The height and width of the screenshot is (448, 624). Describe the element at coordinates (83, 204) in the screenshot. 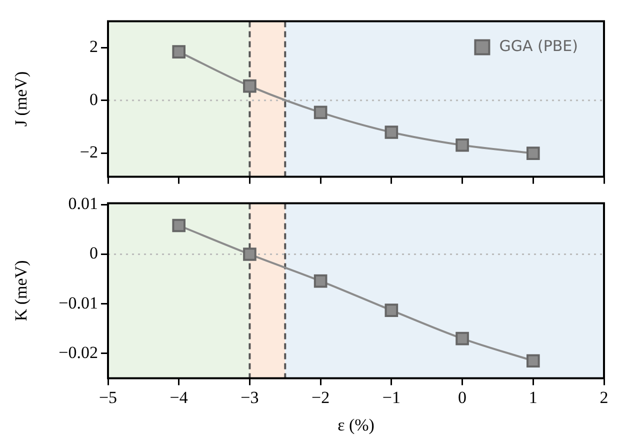

I see `y-tick-label: 0.01` at that location.